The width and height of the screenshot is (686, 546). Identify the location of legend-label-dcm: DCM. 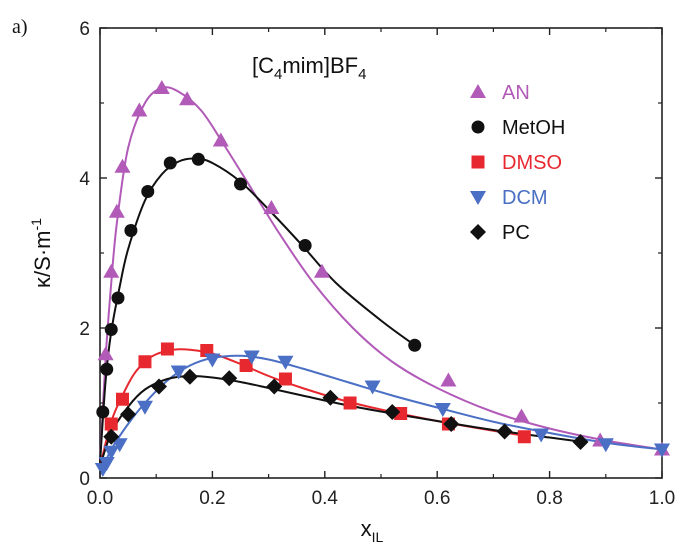
(525, 198).